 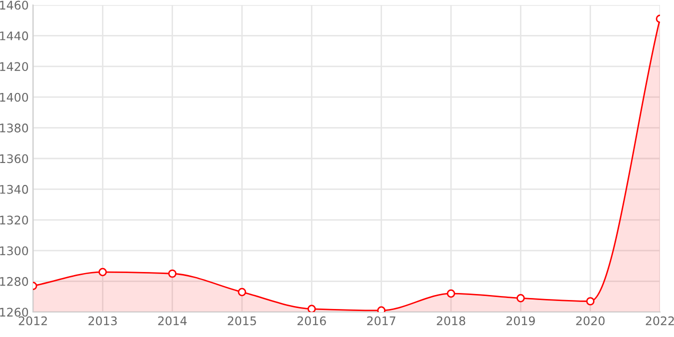 What do you see at coordinates (32, 321) in the screenshot?
I see `x-tick-label: 2012` at bounding box center [32, 321].